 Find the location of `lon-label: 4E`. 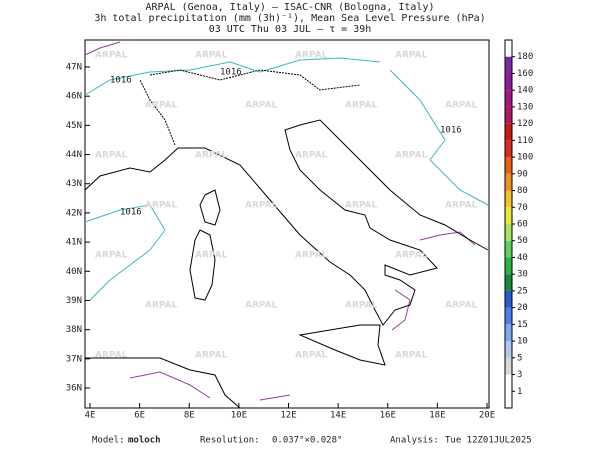

lon-label: 4E is located at coordinates (90, 416).